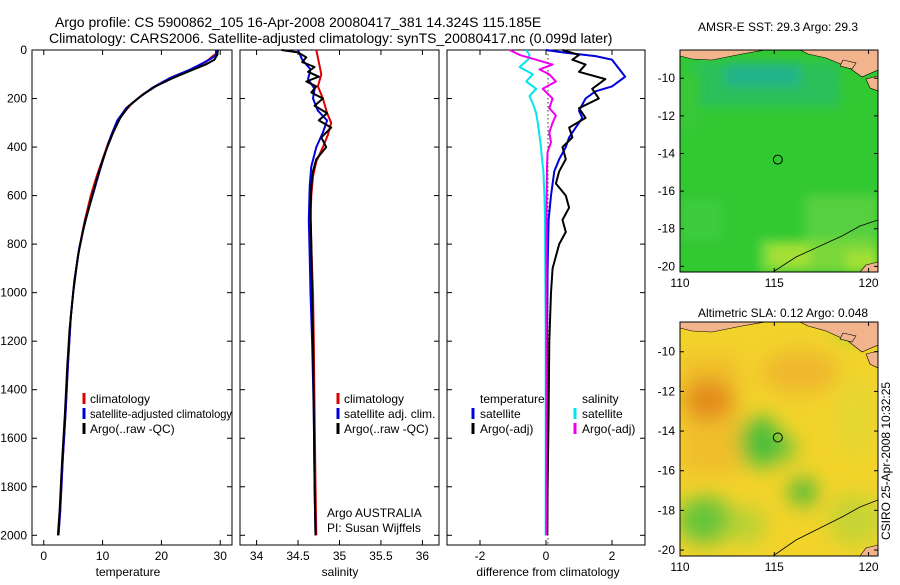 The width and height of the screenshot is (900, 585). What do you see at coordinates (257, 556) in the screenshot?
I see `x-tick-label: 34` at bounding box center [257, 556].